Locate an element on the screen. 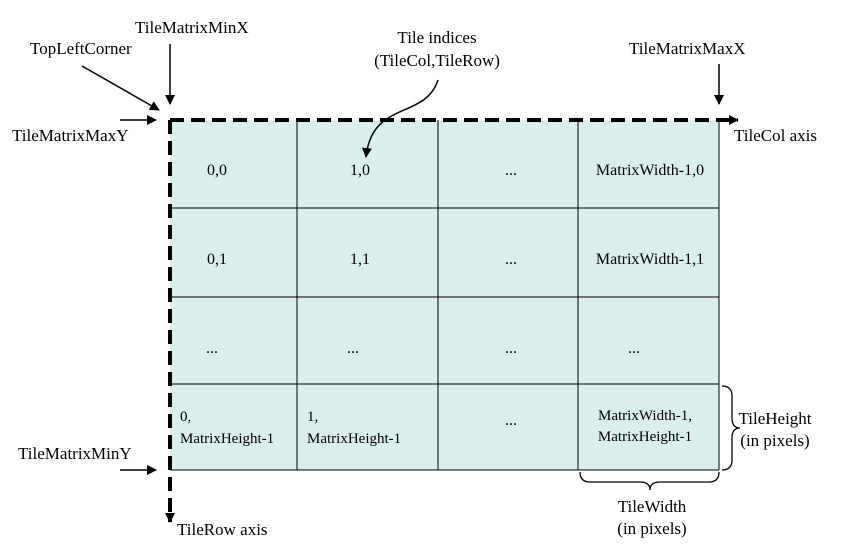 This screenshot has width=859, height=553. cell-label: 1,0 is located at coordinates (360, 170).